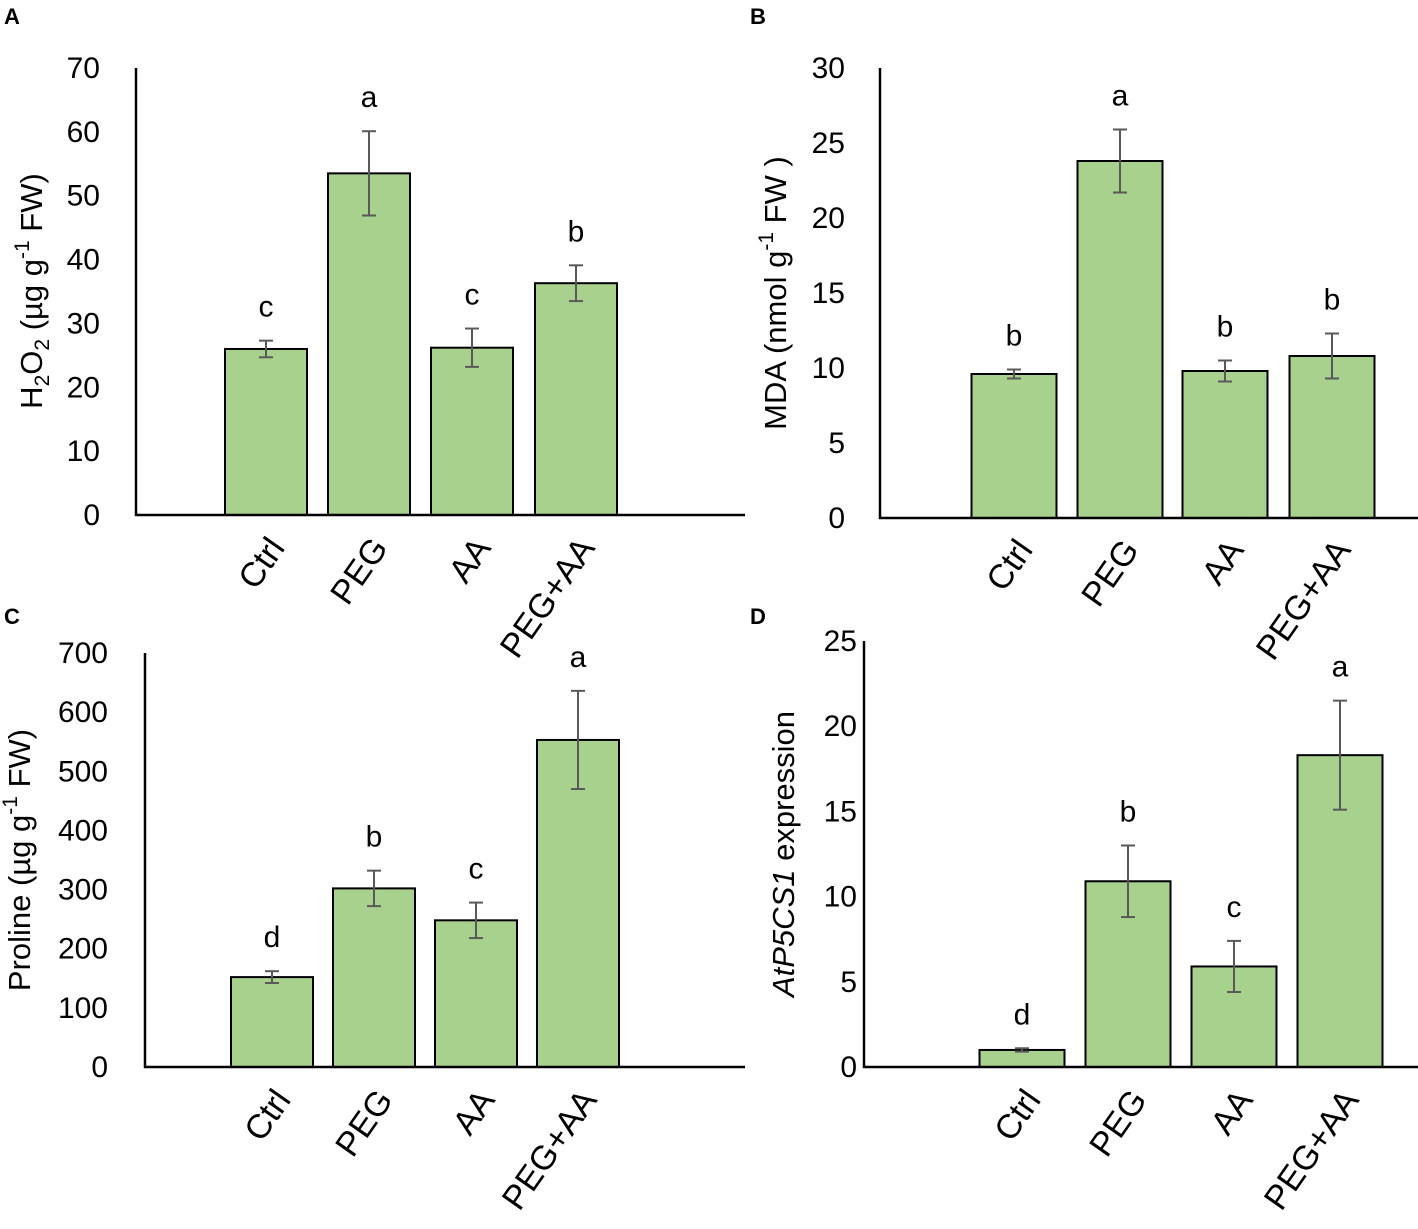  Describe the element at coordinates (576, 231) in the screenshot. I see `significance-letter-a-3: b` at that location.